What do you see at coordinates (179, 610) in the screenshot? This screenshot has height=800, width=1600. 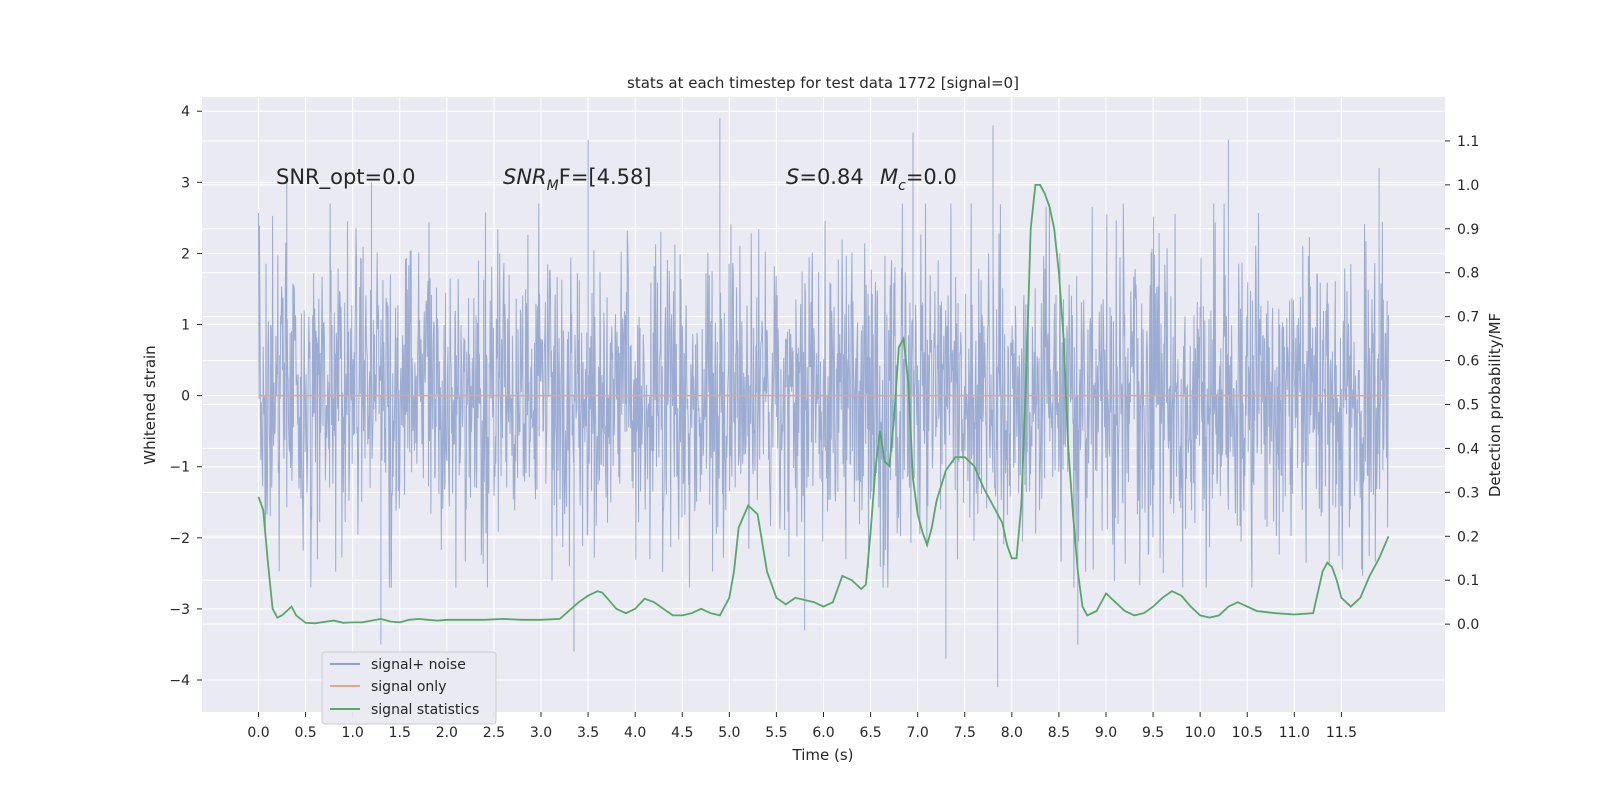 I see `y-left-tick-label: −3` at bounding box center [179, 610].